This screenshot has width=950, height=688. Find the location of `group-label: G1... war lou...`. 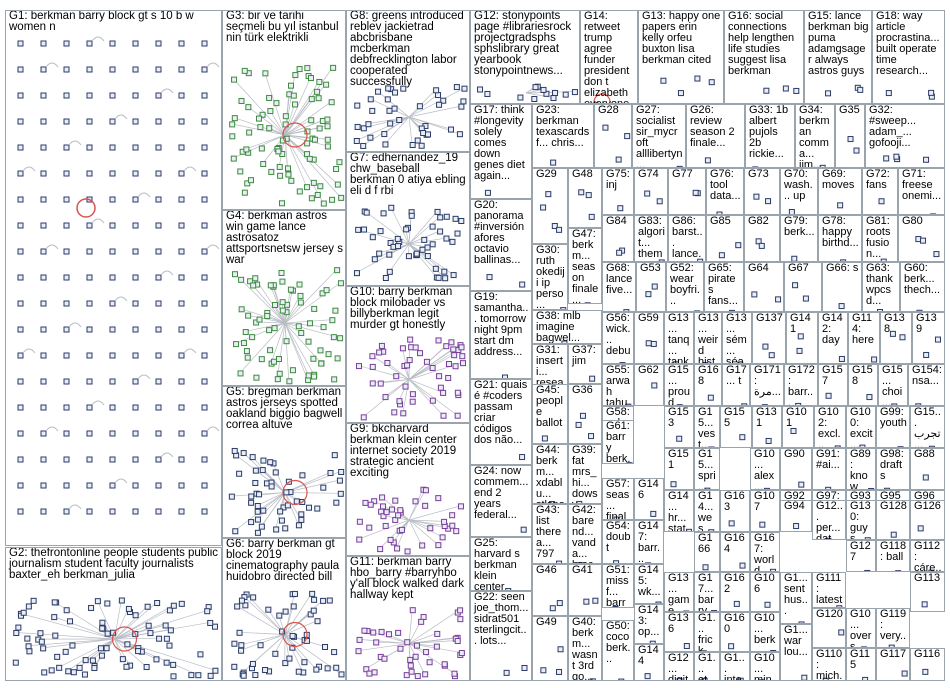

group-label: G1... war lou... is located at coordinates (797, 641).